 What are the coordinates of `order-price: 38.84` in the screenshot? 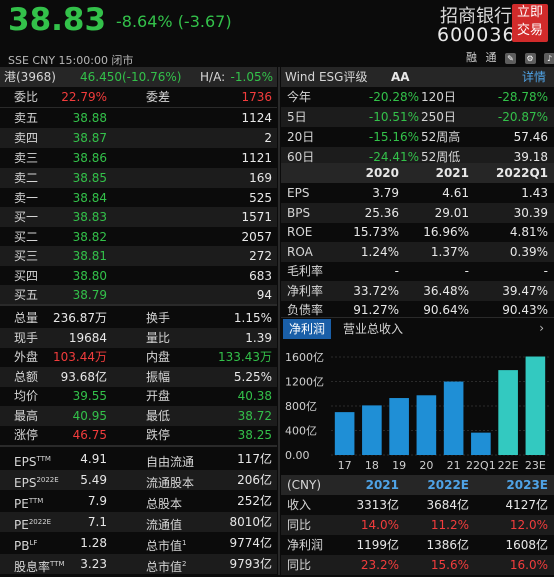 It's located at (89, 198).